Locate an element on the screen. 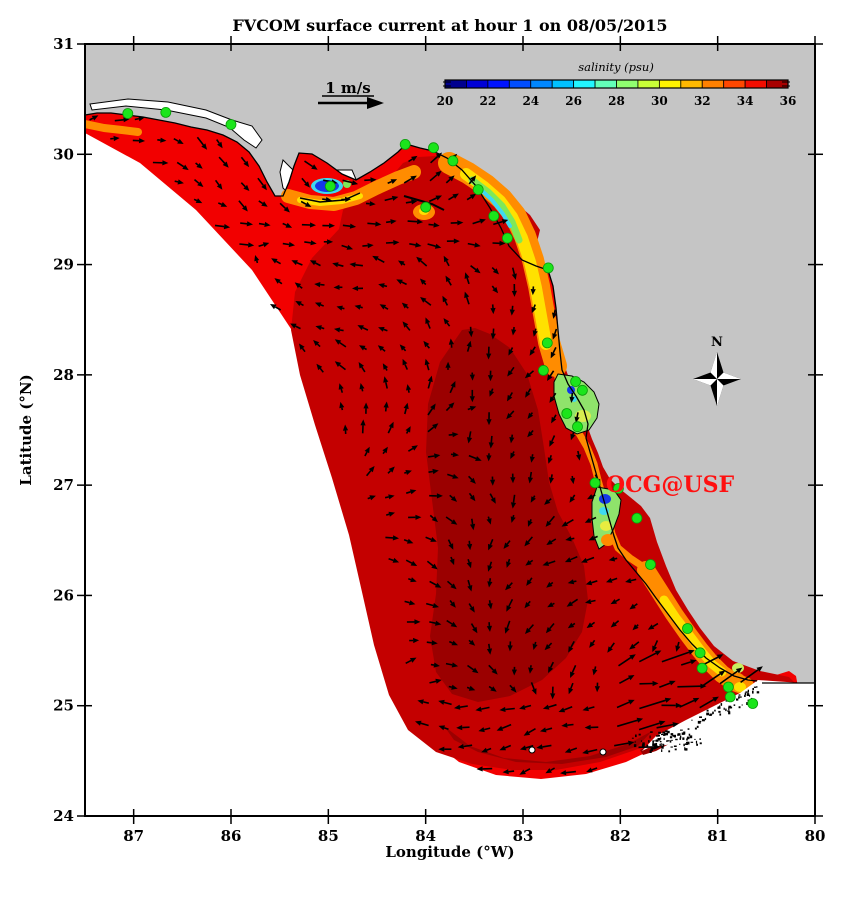 The image size is (857, 907). florida-keys-islands is located at coordinates (644, 721).